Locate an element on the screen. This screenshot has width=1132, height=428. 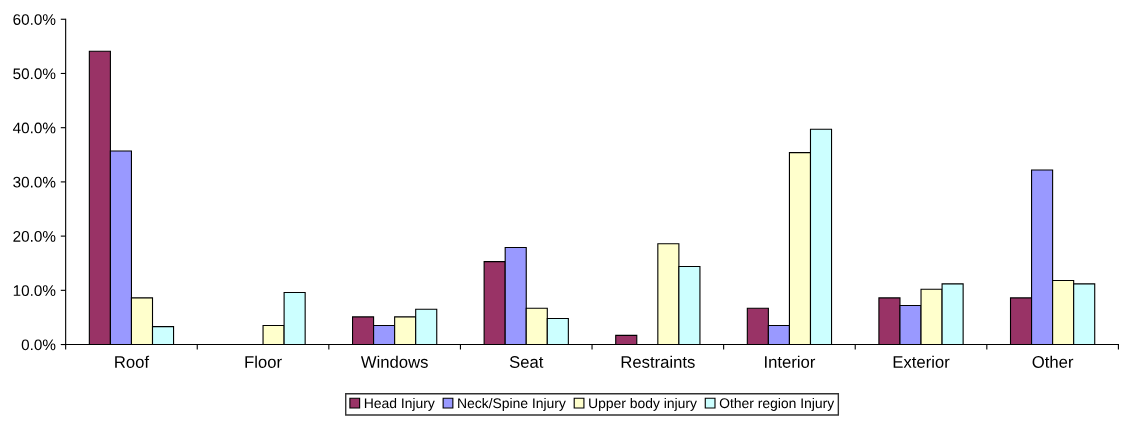
x-tick-label: Roof is located at coordinates (132, 361).